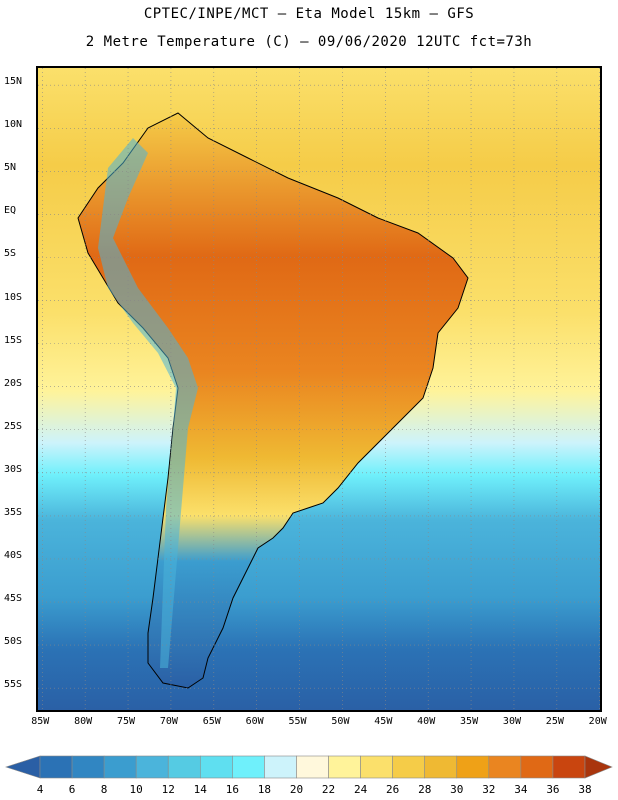 The width and height of the screenshot is (618, 800). Describe the element at coordinates (340, 721) in the screenshot. I see `longitude-tick-label: 50W` at that location.